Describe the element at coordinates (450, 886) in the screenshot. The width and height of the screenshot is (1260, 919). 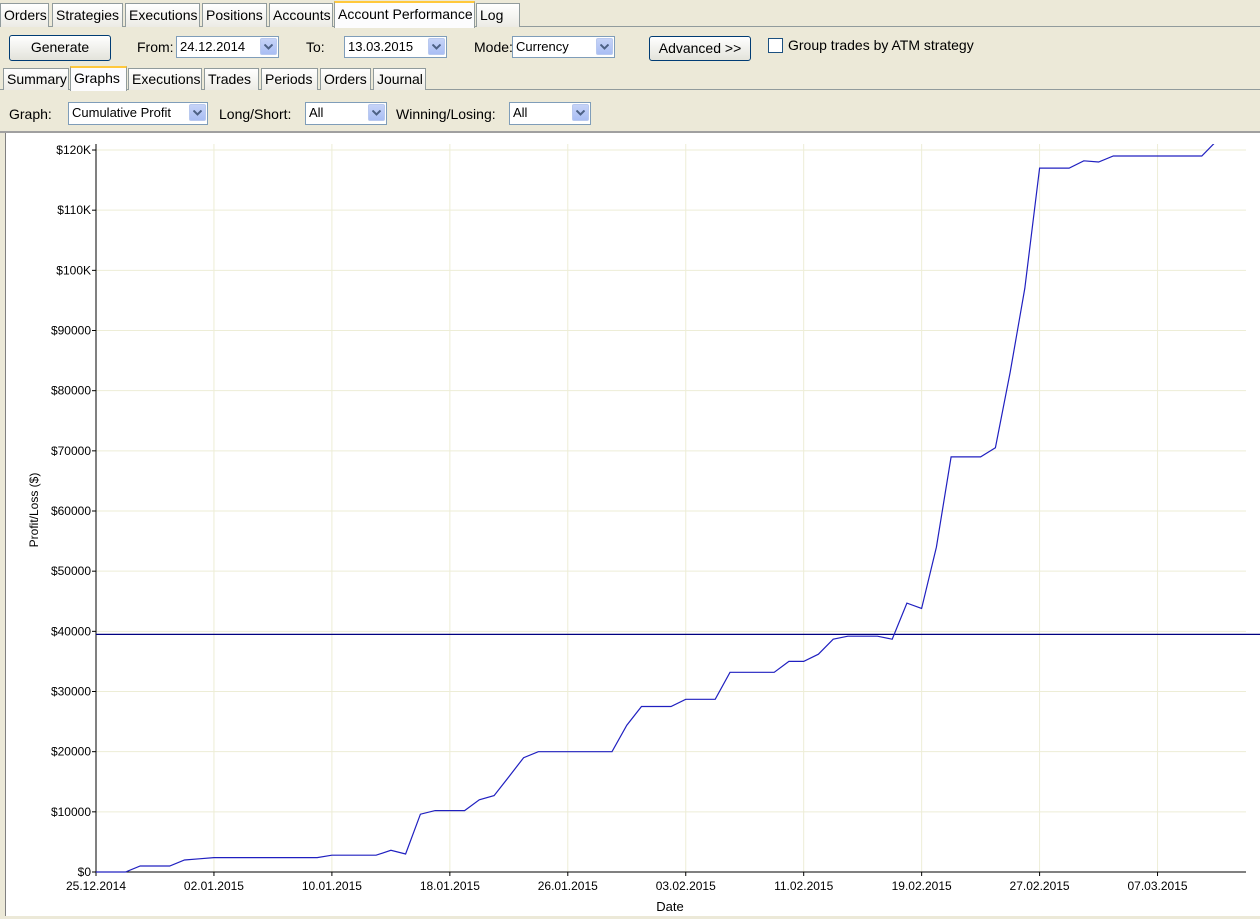
I see `x-tick-label: 18.01.2015` at that location.